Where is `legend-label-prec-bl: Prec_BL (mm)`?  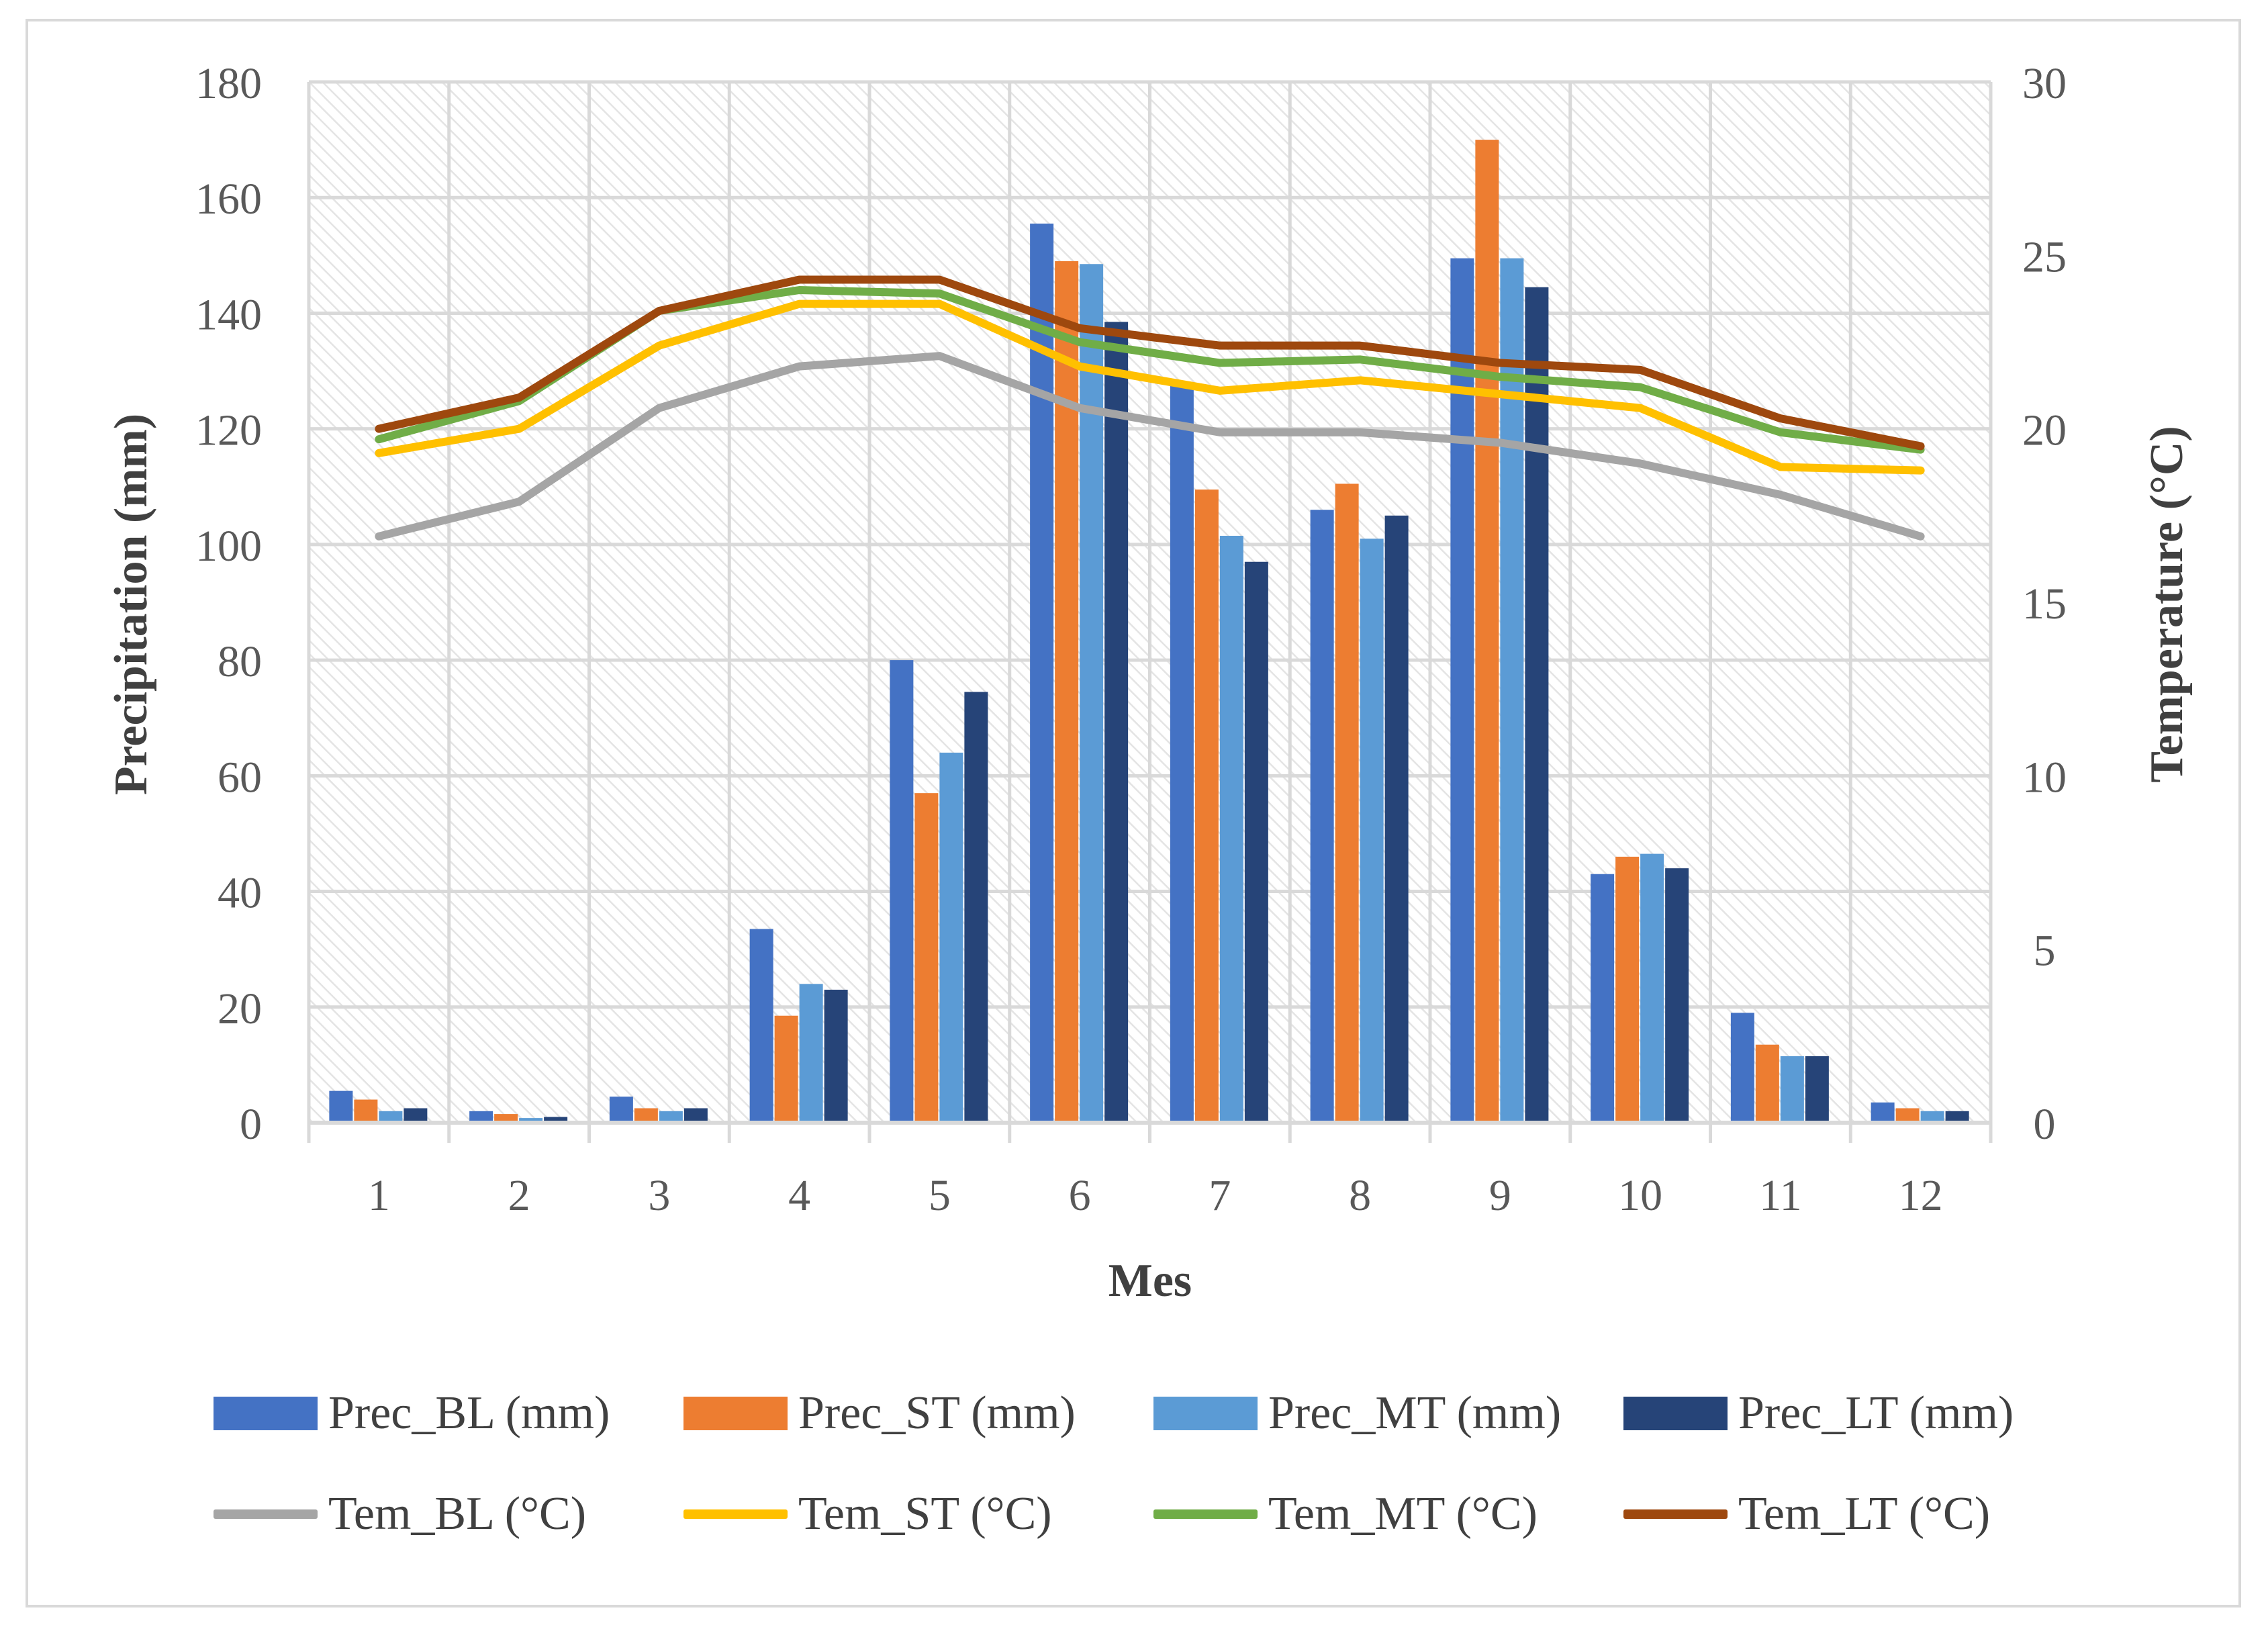 legend-label-prec-bl: Prec_BL (mm) is located at coordinates (469, 1413).